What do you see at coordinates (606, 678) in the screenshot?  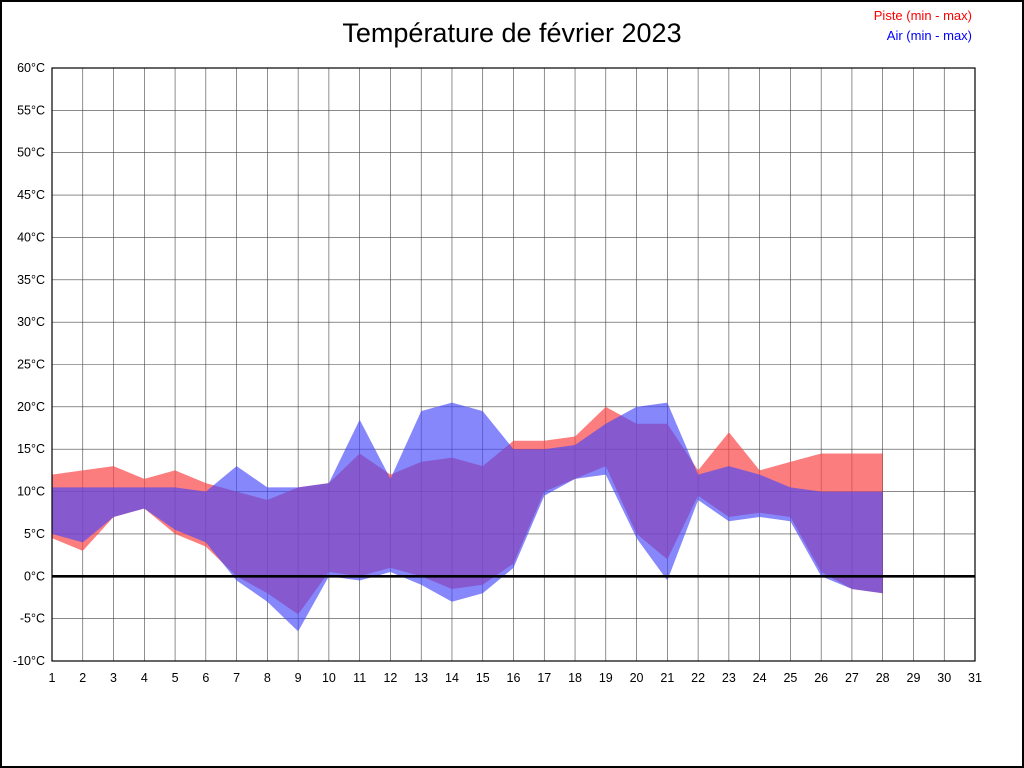 I see `x-tick-label: 19` at bounding box center [606, 678].